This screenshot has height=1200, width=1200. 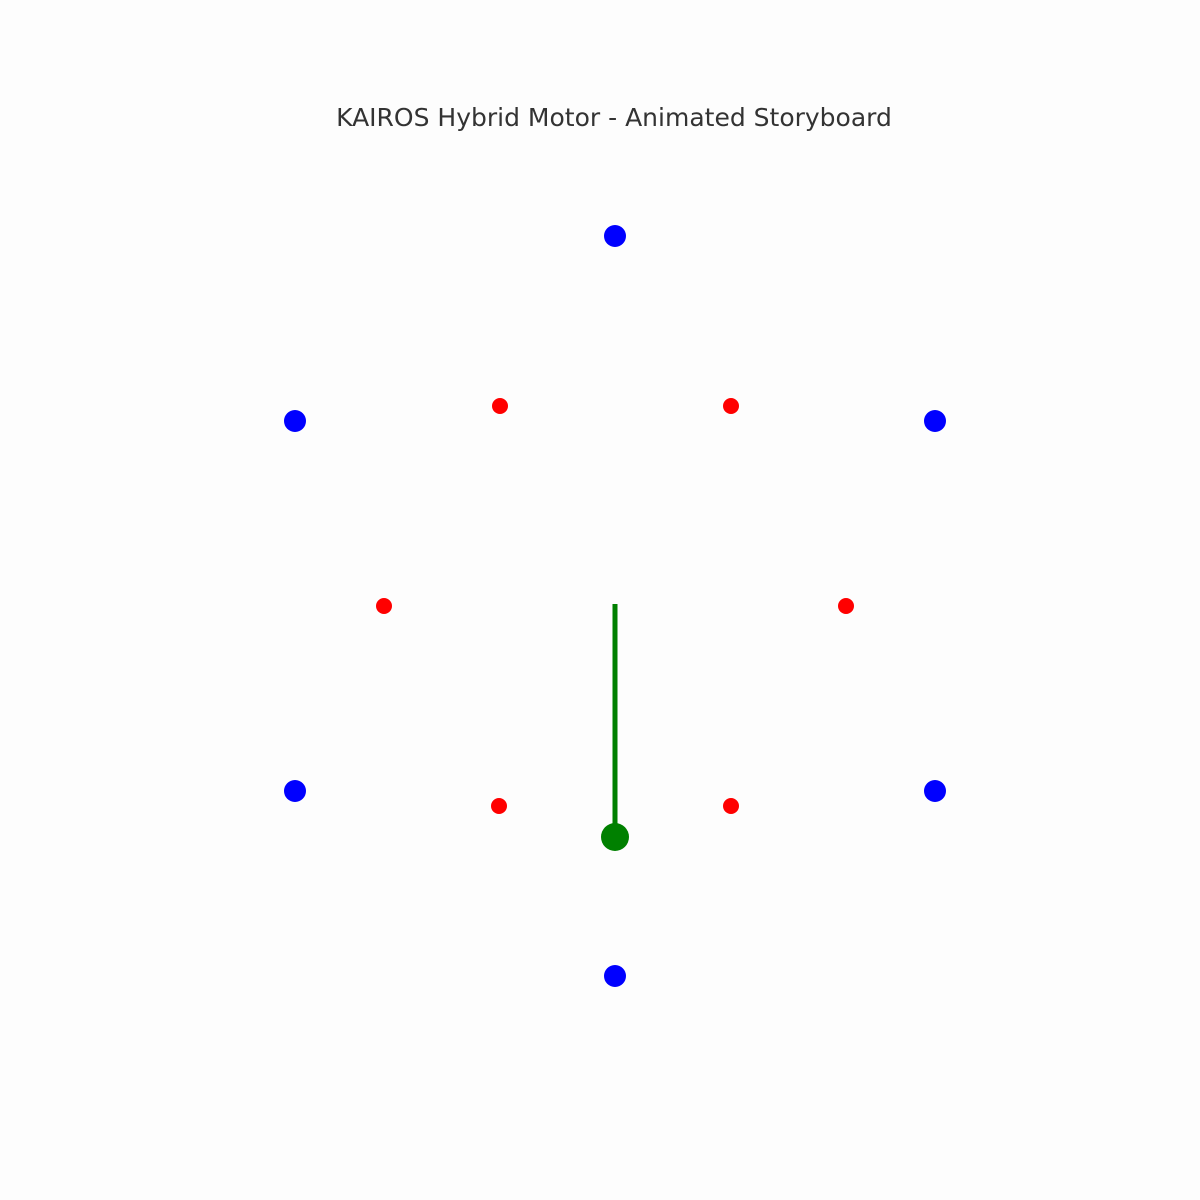 What do you see at coordinates (615, 837) in the screenshot?
I see `rotor-tip` at bounding box center [615, 837].